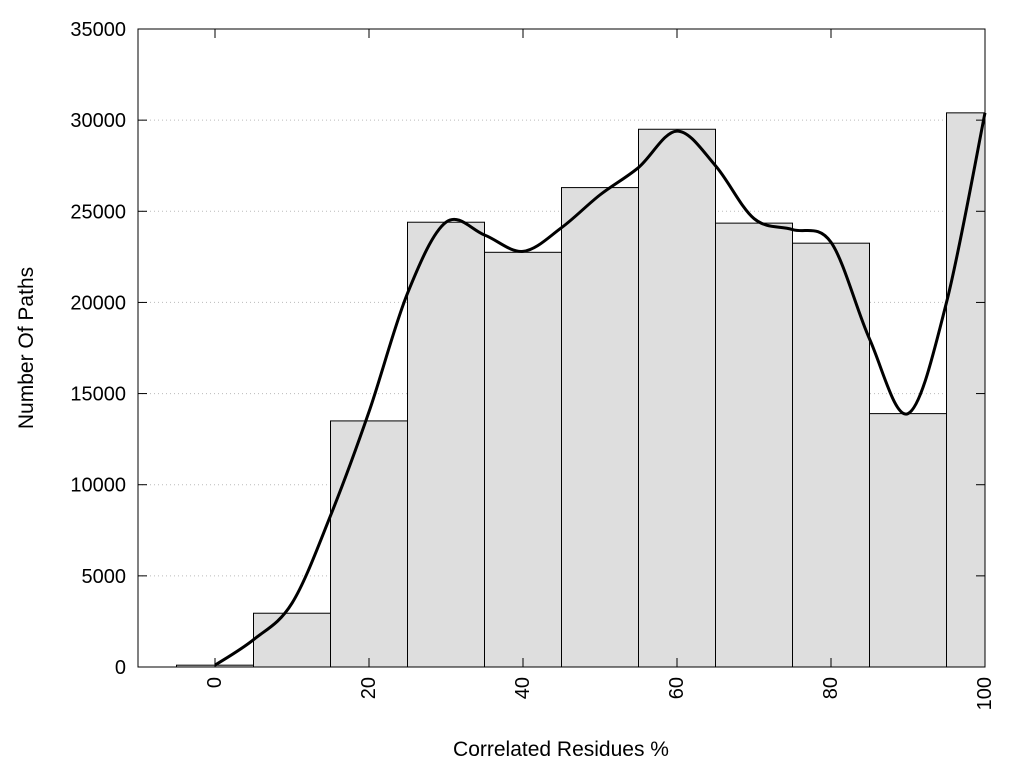 This screenshot has width=1024, height=768. What do you see at coordinates (831, 688) in the screenshot?
I see `x-tick-label: 80` at bounding box center [831, 688].